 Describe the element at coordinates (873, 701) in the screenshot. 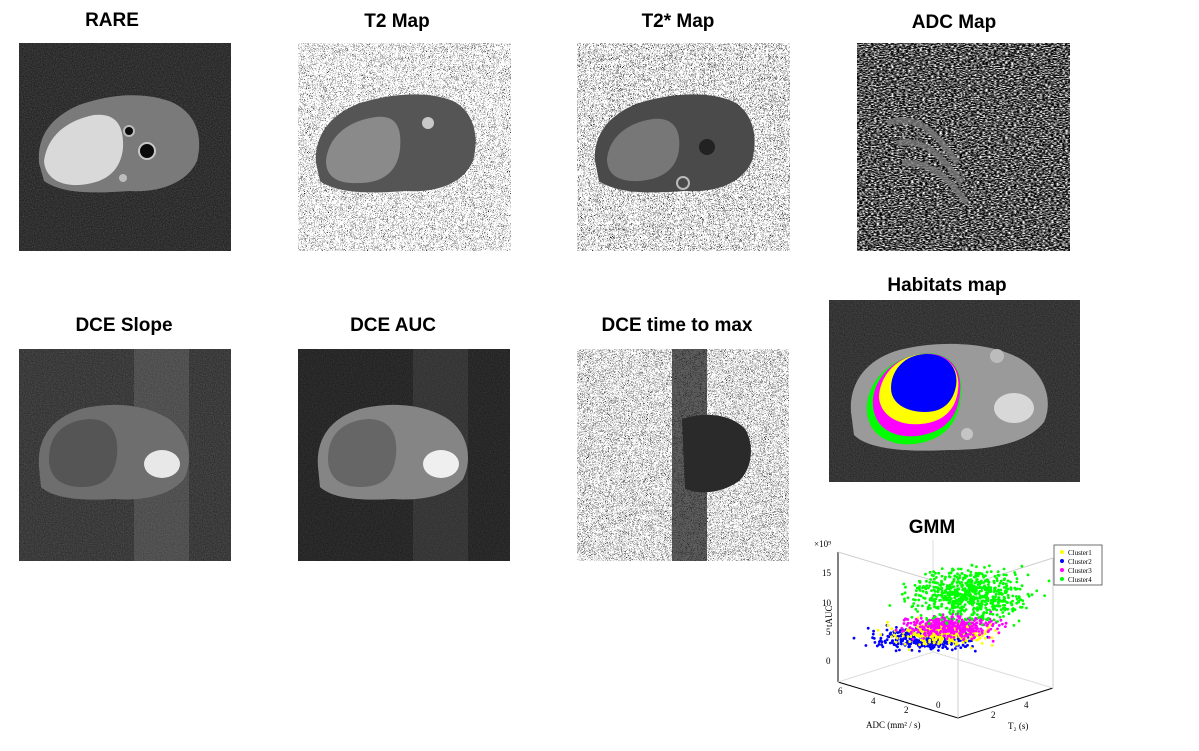

I see `gmm-x-tick-4: 4` at that location.